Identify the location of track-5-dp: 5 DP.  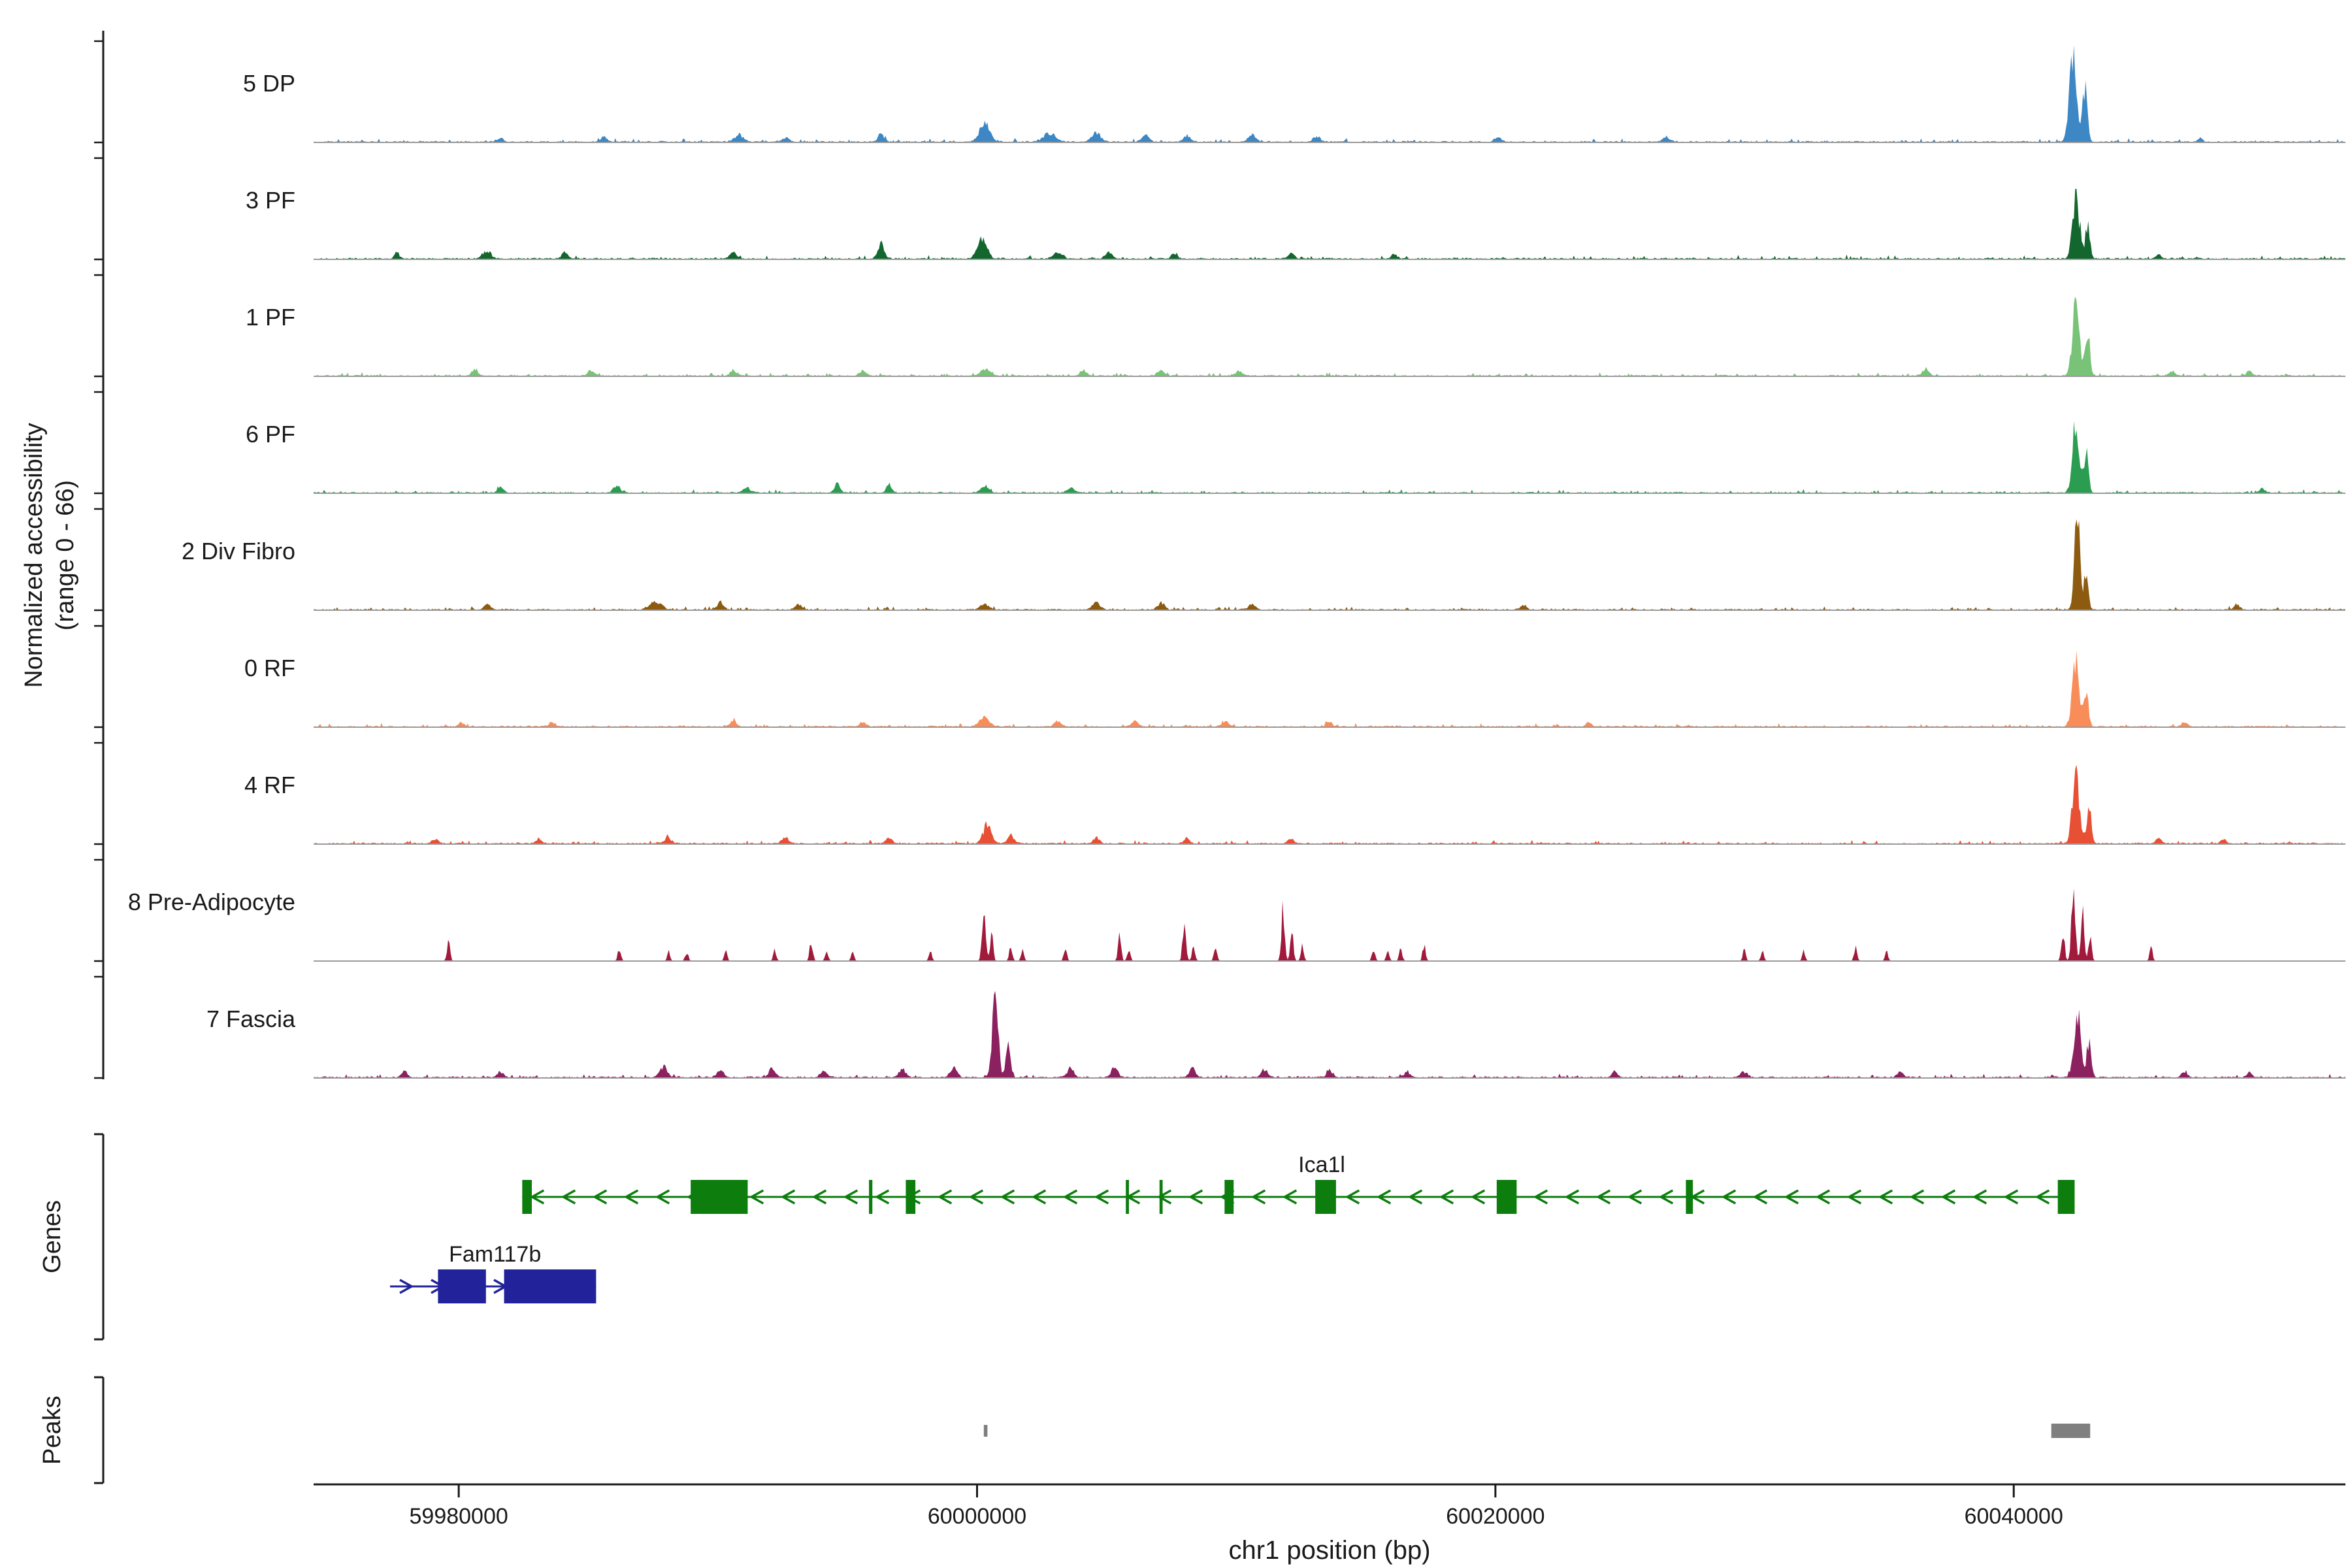
(1294, 93).